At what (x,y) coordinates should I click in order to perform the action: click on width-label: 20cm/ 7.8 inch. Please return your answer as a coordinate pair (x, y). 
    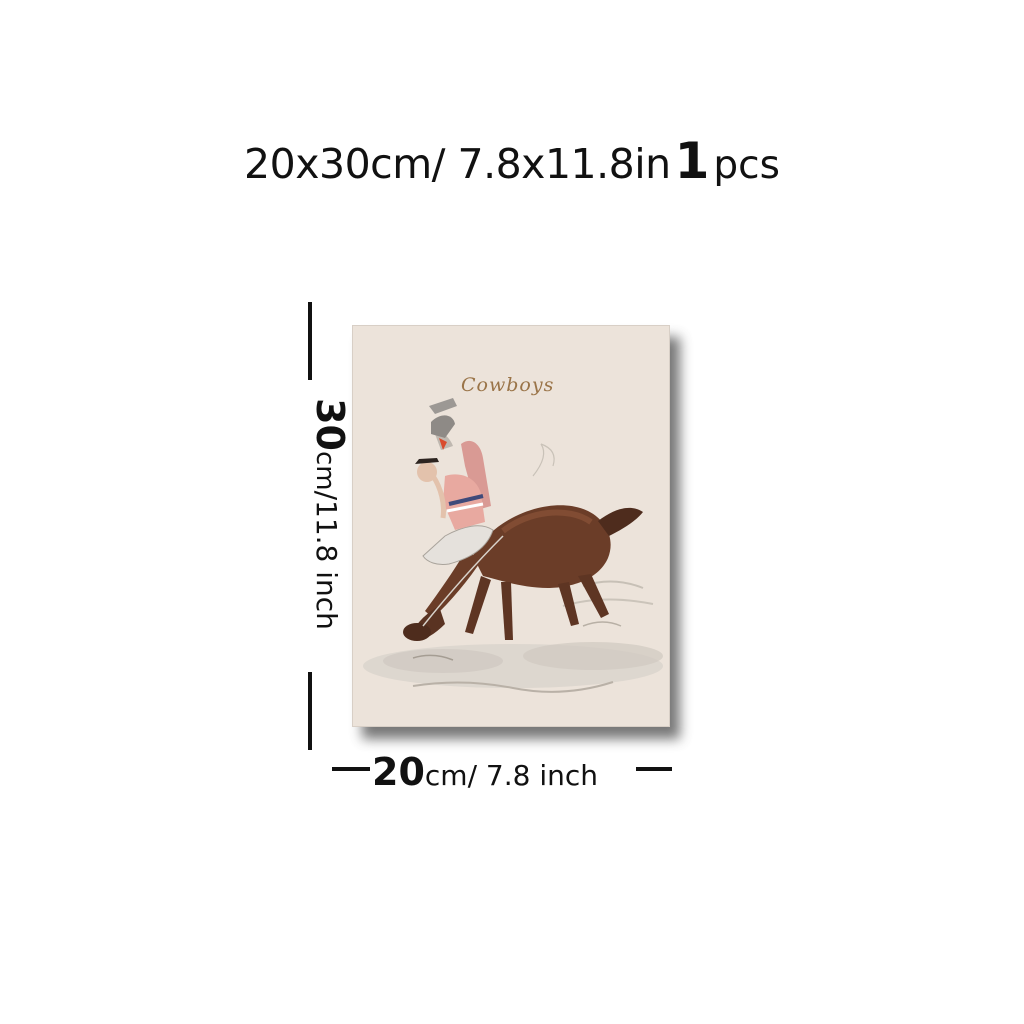
    Looking at the image, I should click on (485, 776).